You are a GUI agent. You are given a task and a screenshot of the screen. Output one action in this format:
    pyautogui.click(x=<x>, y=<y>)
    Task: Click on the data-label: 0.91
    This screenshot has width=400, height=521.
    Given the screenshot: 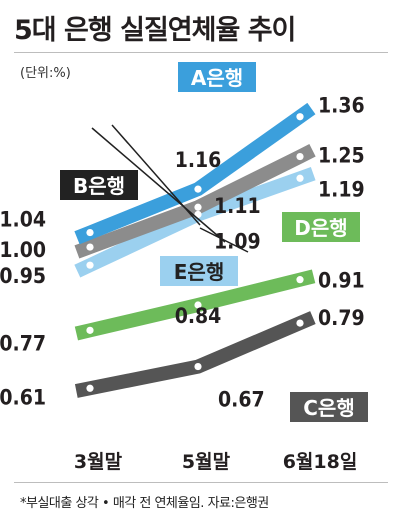 What is the action you would take?
    pyautogui.click(x=341, y=281)
    